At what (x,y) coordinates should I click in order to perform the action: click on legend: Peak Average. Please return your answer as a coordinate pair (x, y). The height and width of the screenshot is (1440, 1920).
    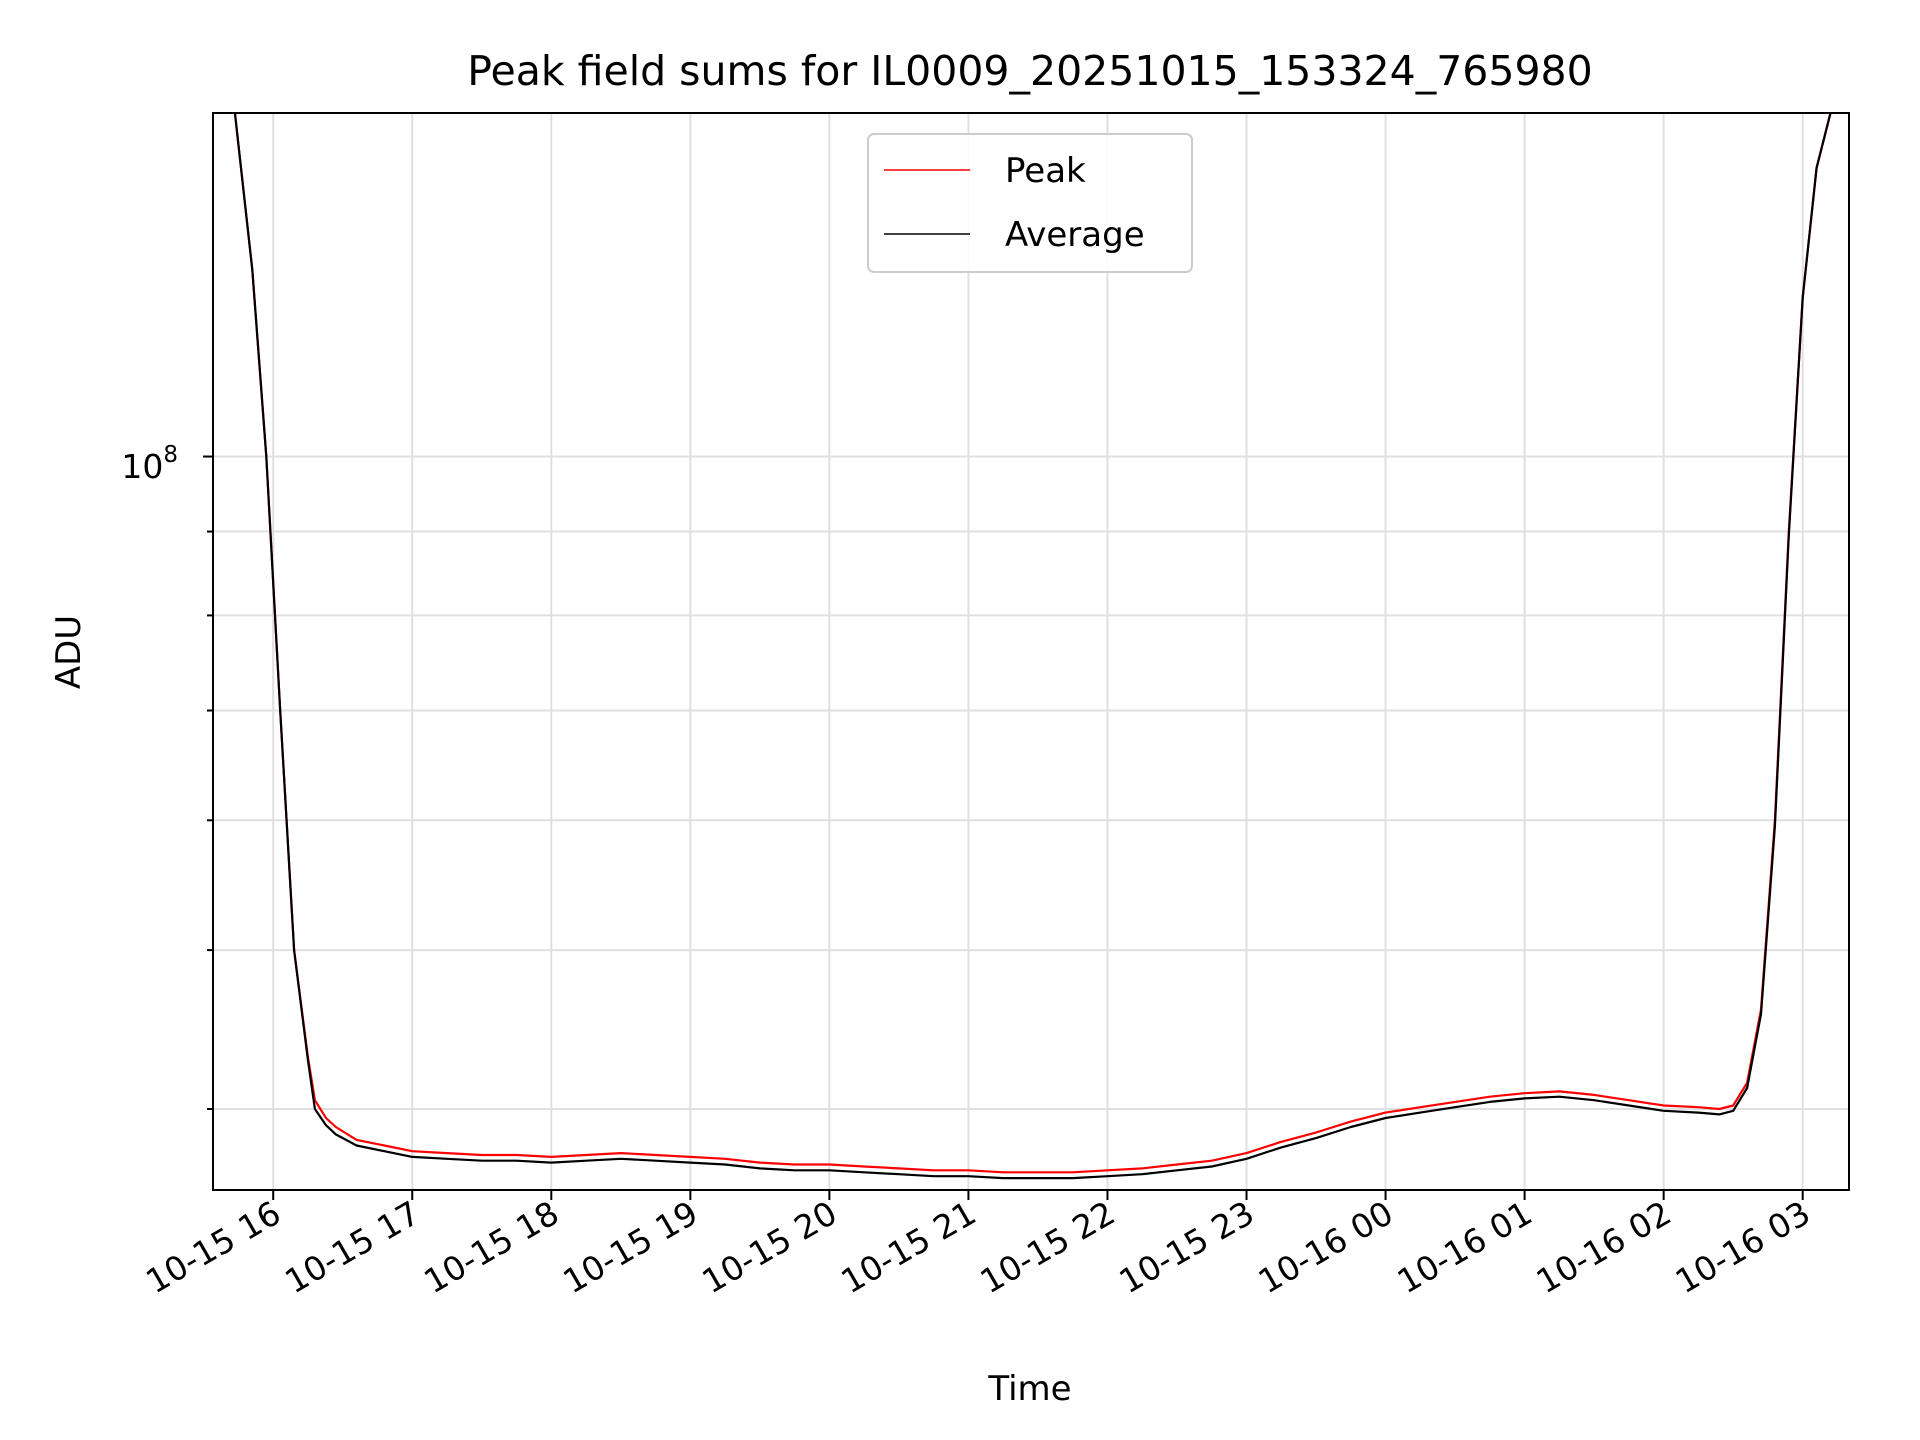
    Looking at the image, I should click on (1030, 203).